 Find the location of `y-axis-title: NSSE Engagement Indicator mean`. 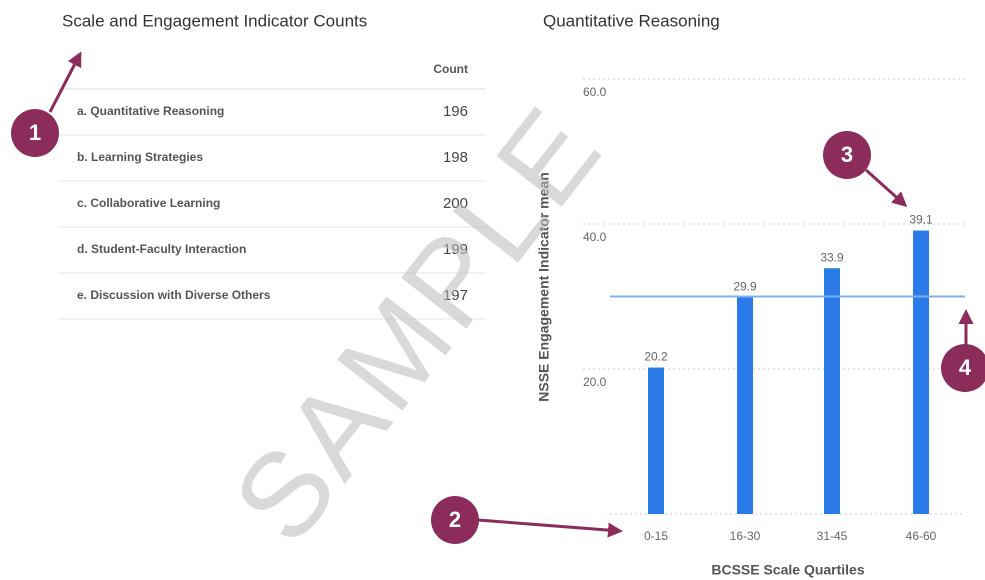

y-axis-title: NSSE Engagement Indicator mean is located at coordinates (544, 287).